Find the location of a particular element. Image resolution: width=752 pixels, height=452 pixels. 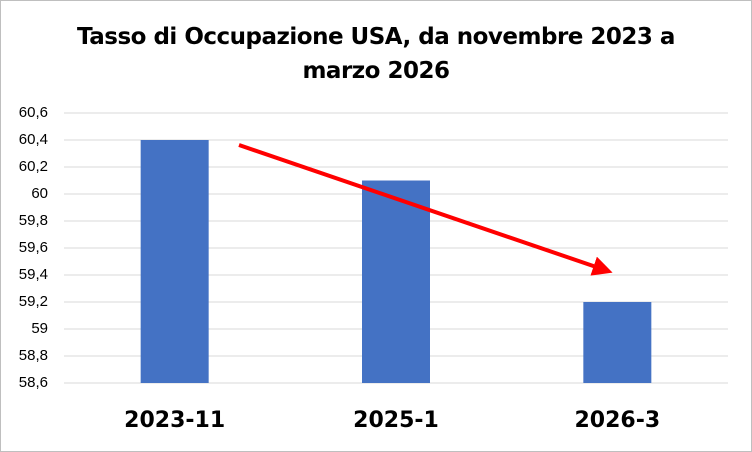

y-tick-label: 58,8 is located at coordinates (33, 355).